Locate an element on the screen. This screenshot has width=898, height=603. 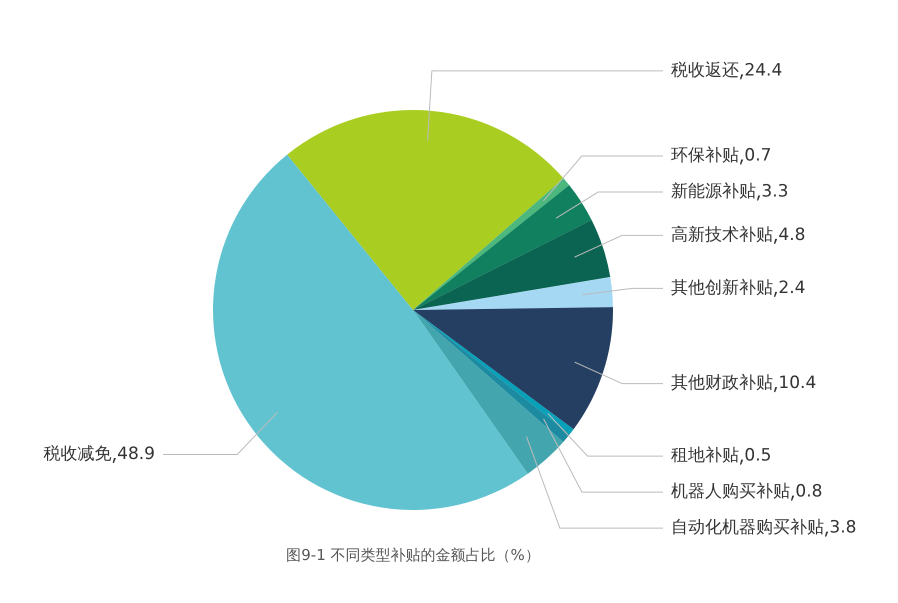
slice-label: 自动化机器购买补贴 is located at coordinates (747, 528).